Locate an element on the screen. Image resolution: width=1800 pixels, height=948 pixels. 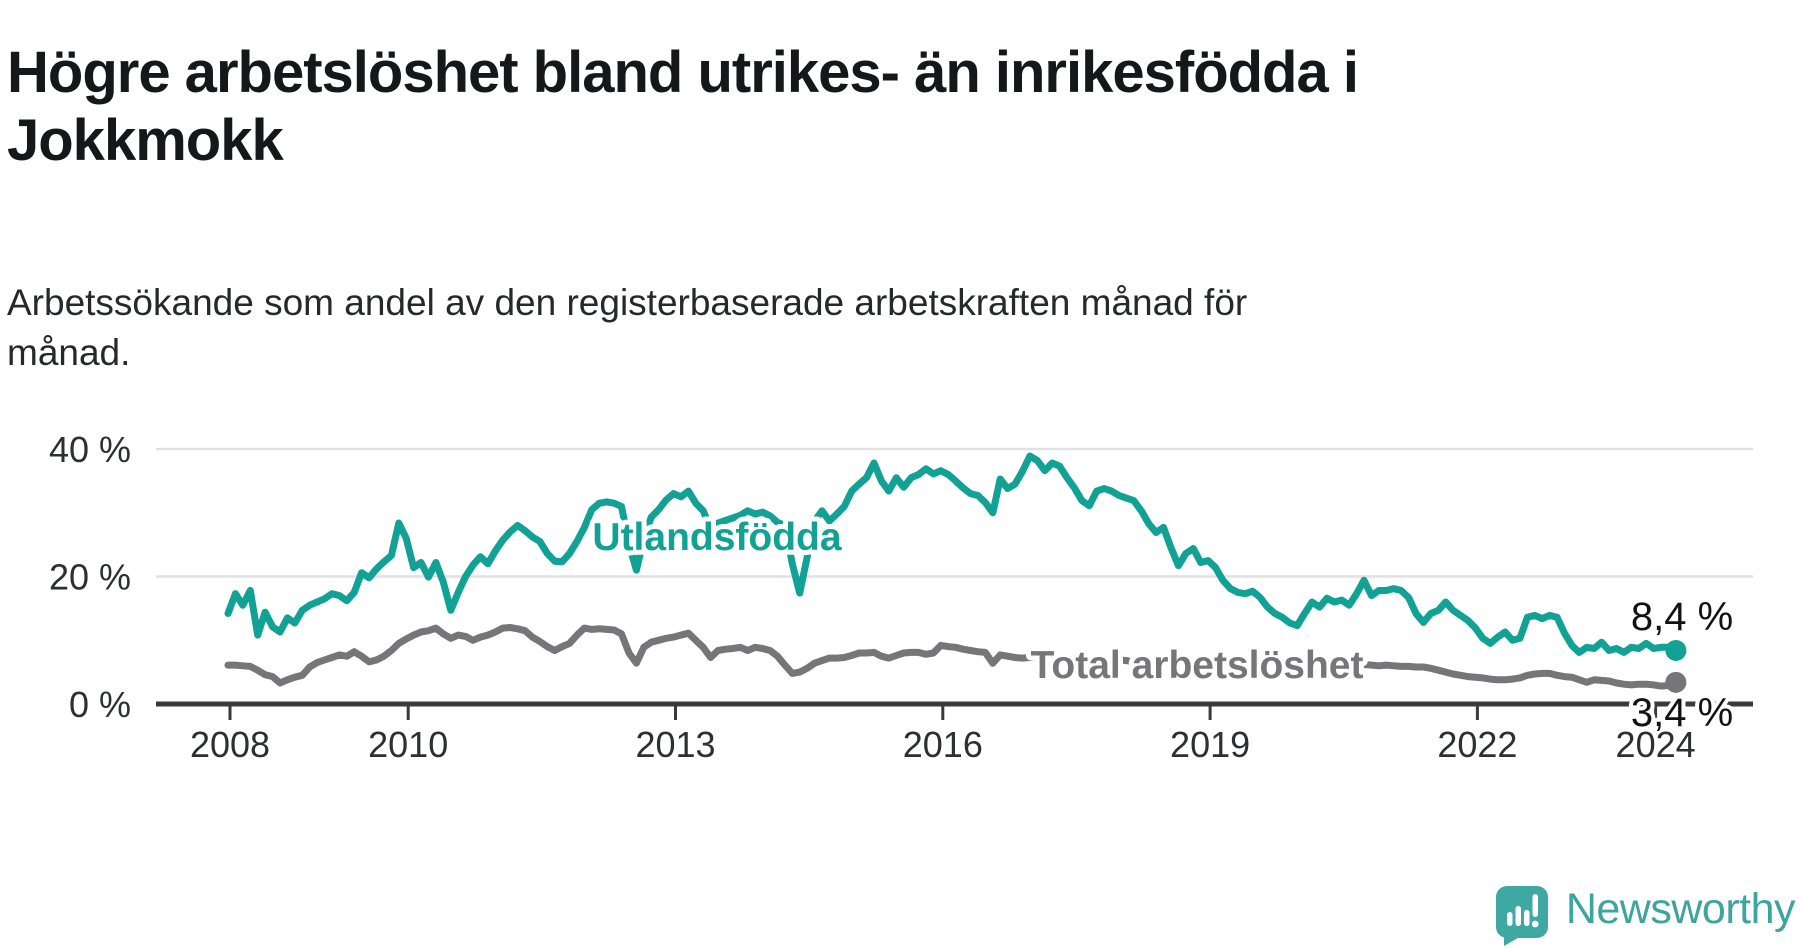
series-end-value-labels: 8,4 % 3,4 % is located at coordinates (1682, 665).